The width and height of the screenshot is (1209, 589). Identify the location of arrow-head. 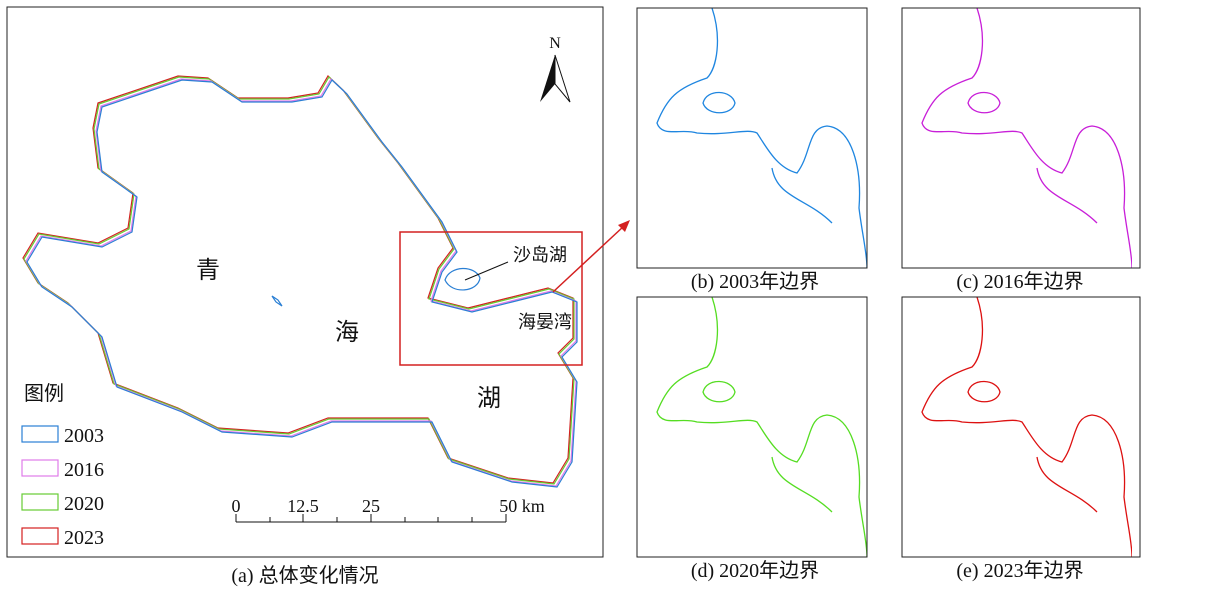
(624, 226).